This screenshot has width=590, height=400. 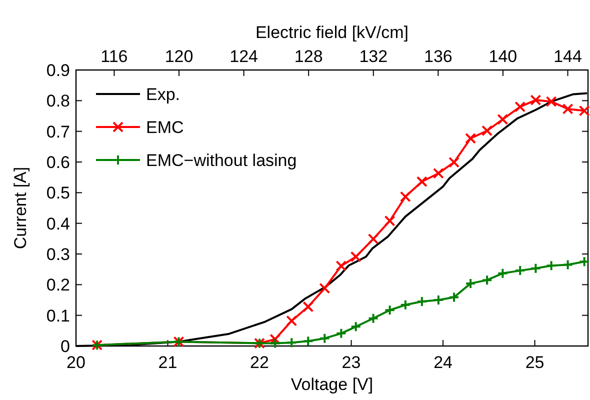 What do you see at coordinates (259, 362) in the screenshot?
I see `x-tick-label: 22` at bounding box center [259, 362].